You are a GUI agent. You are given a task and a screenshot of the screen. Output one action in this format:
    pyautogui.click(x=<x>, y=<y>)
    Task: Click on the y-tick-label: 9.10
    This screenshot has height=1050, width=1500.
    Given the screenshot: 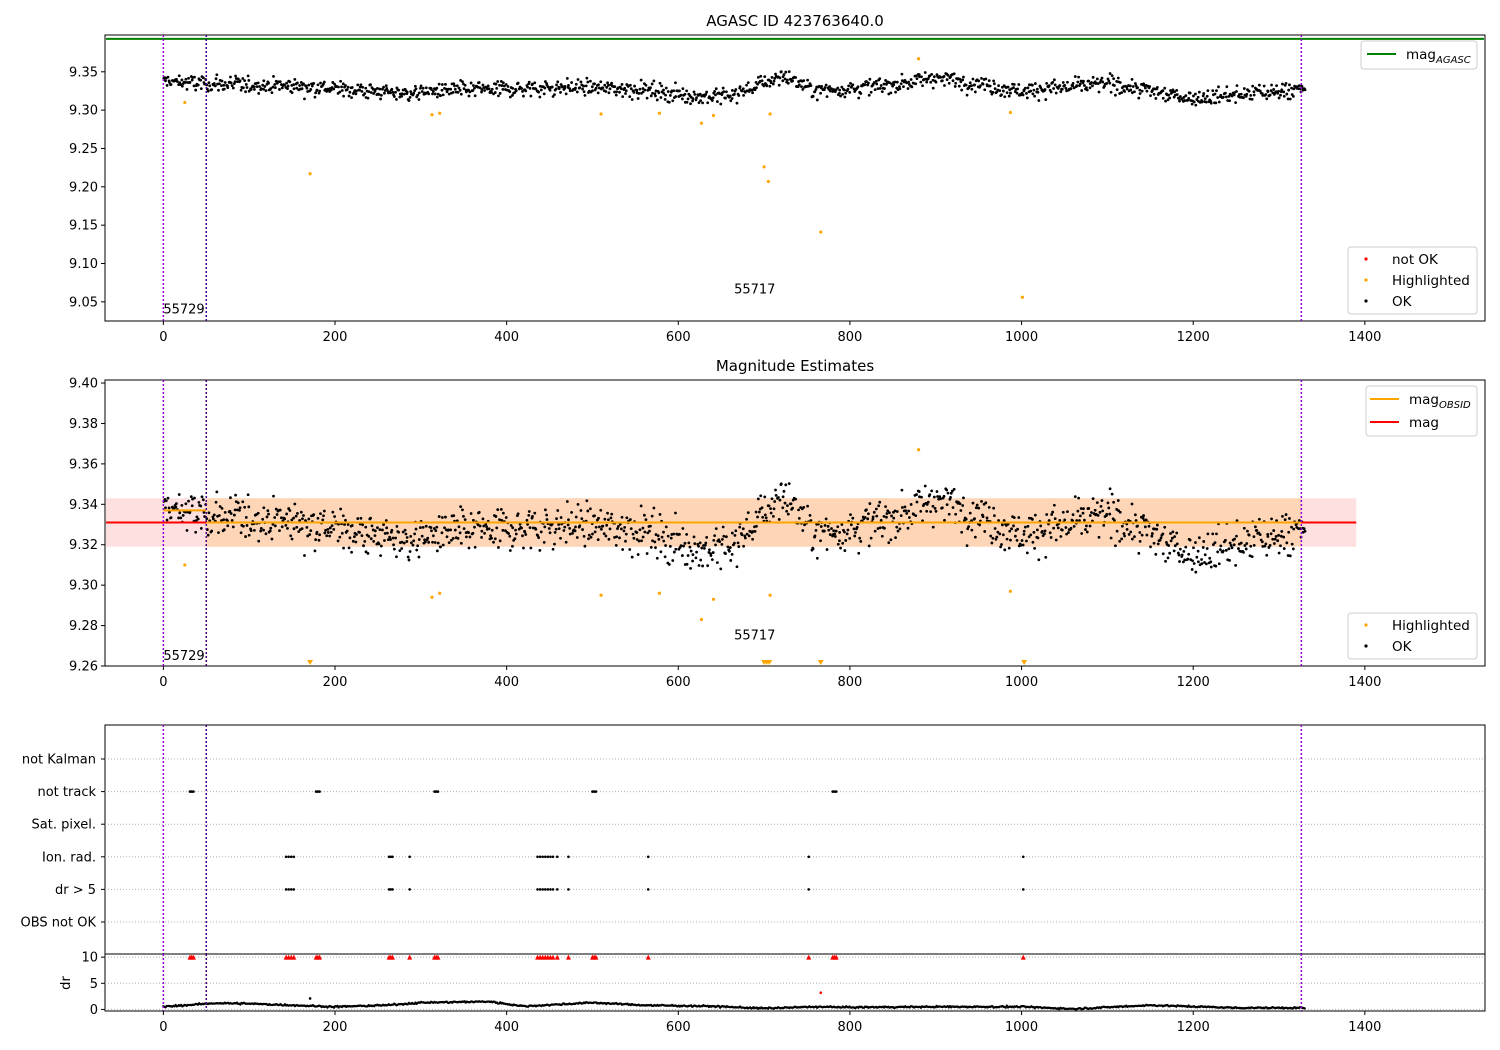 What is the action you would take?
    pyautogui.click(x=83, y=264)
    